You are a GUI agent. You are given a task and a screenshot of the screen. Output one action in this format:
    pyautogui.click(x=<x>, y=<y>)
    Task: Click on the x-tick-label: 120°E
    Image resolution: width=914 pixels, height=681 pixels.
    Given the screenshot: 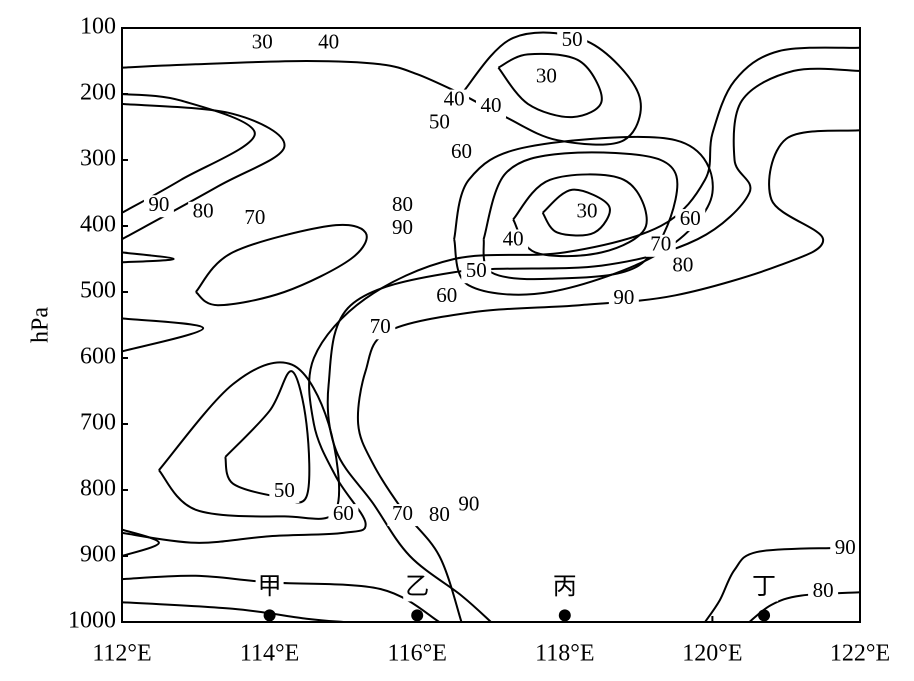 What is the action you would take?
    pyautogui.click(x=712, y=654)
    